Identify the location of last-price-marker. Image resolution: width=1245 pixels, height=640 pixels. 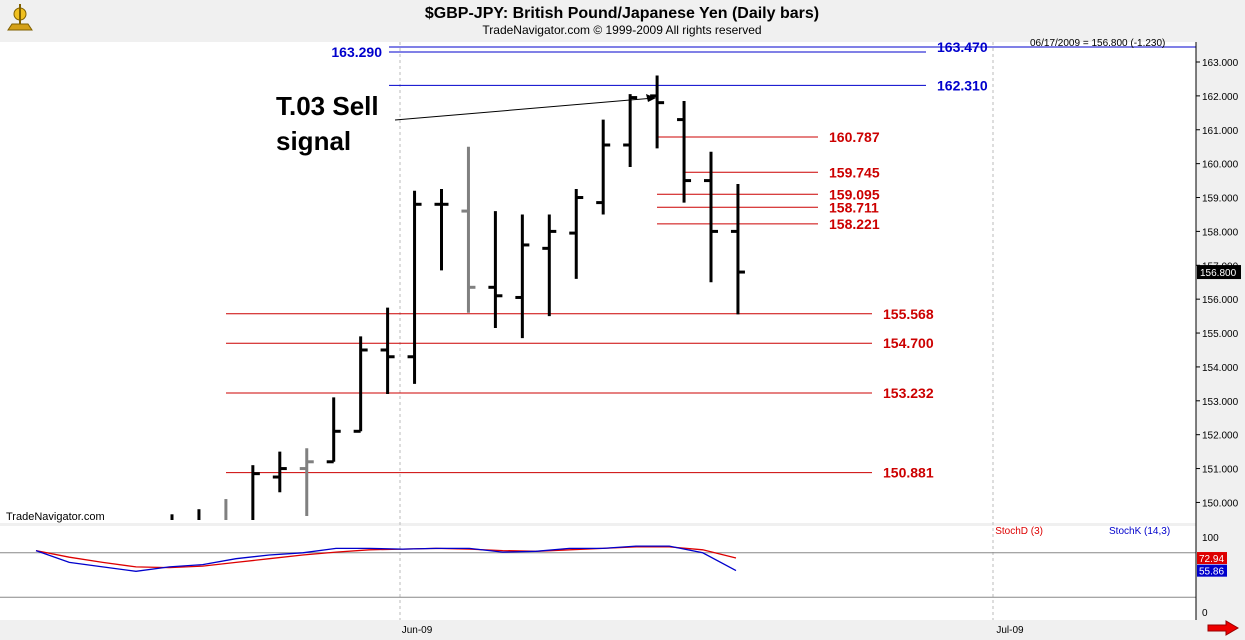
(1219, 272).